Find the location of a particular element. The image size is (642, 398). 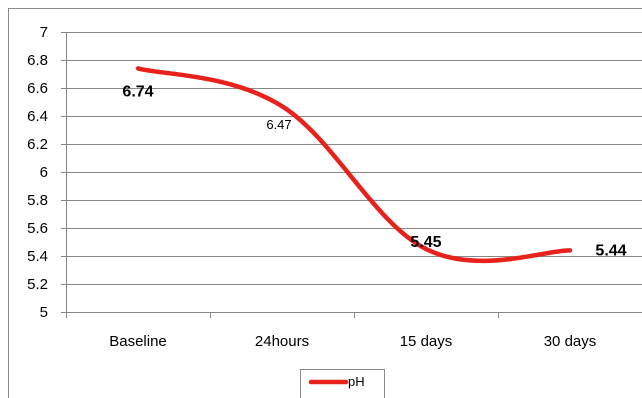

y-tick-label: 5.4 is located at coordinates (37, 256).